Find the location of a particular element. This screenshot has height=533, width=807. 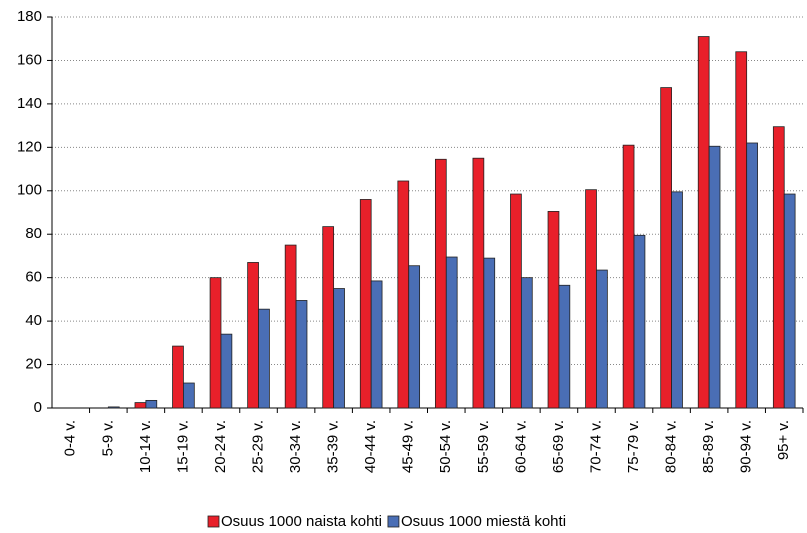

x-tick-label: 35-39 v. is located at coordinates (333, 446).